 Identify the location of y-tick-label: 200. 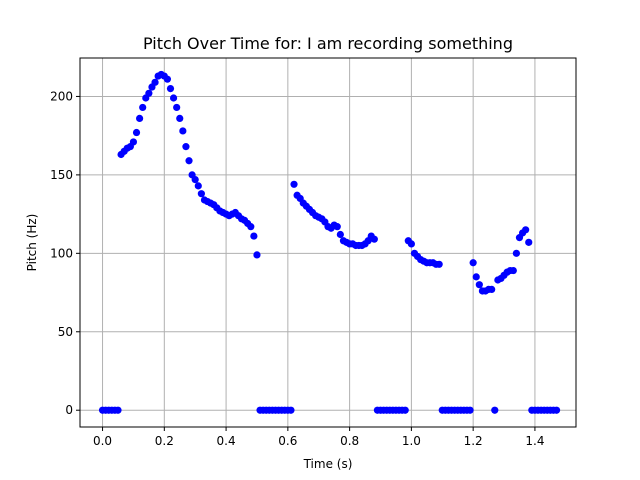
(61, 96).